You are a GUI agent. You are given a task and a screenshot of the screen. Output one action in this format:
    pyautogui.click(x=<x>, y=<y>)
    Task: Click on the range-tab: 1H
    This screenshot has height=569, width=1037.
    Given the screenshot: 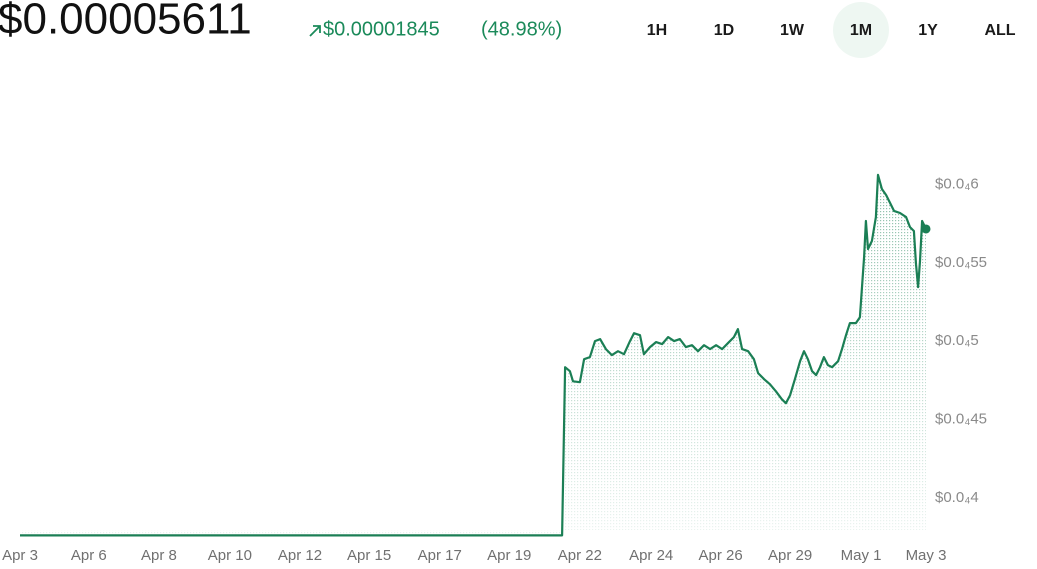 What is the action you would take?
    pyautogui.click(x=657, y=30)
    